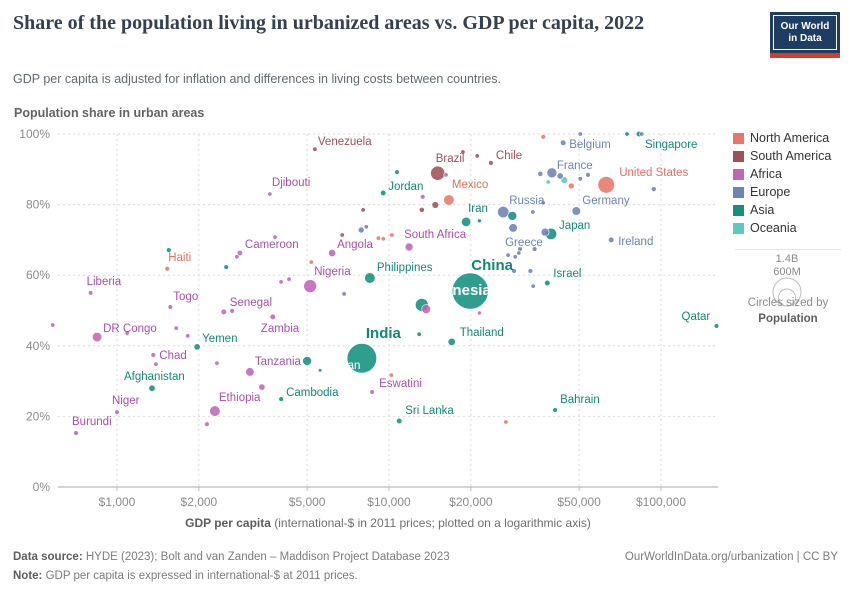  I want to click on point-bahrain, so click(555, 410).